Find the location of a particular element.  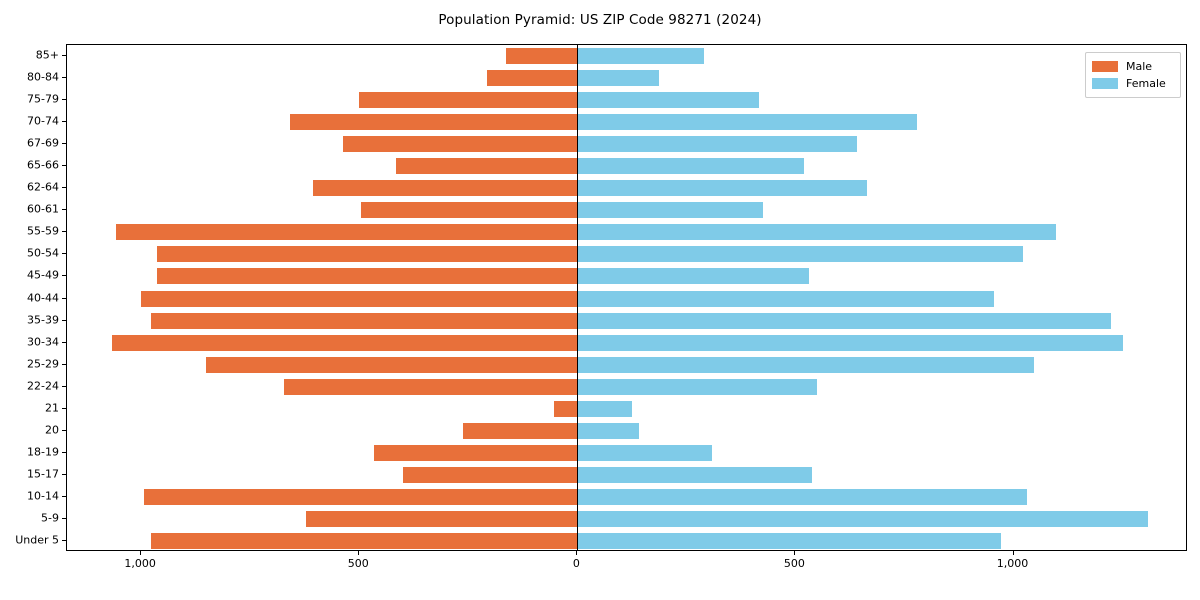

y-axis-tick-label: 65-66 is located at coordinates (43, 165).